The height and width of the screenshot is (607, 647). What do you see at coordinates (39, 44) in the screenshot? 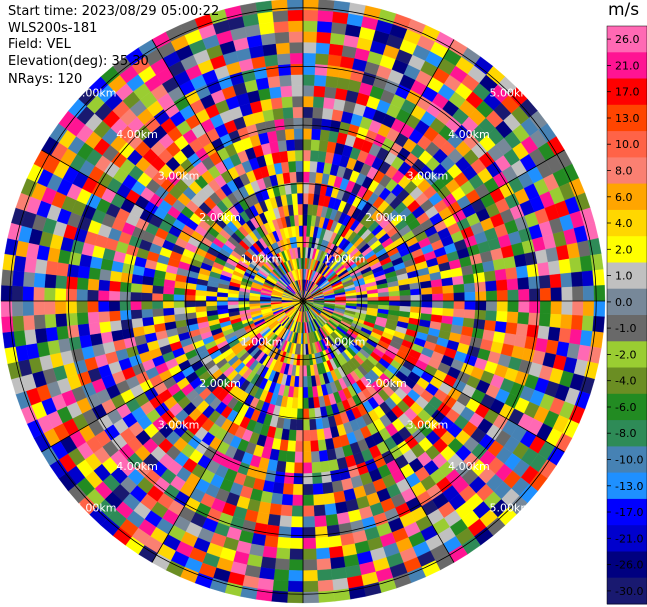
I see `field-name: Field: VEL` at bounding box center [39, 44].